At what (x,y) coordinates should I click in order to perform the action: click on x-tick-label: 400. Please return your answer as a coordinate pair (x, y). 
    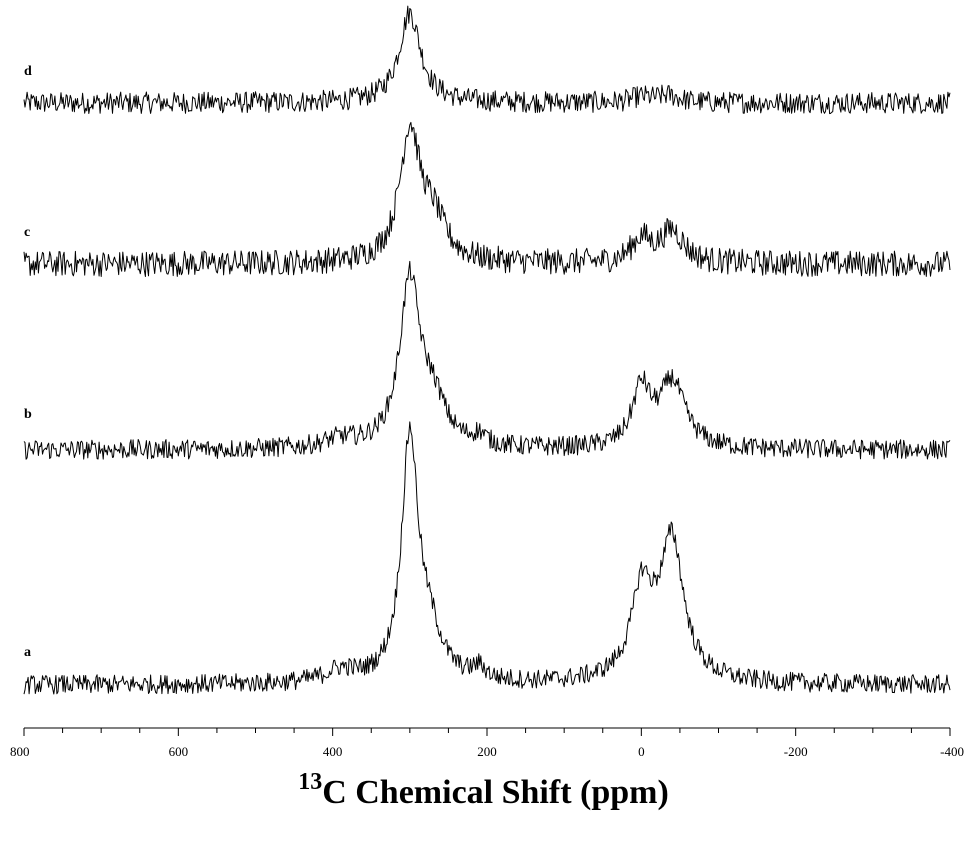
    Looking at the image, I should click on (333, 751).